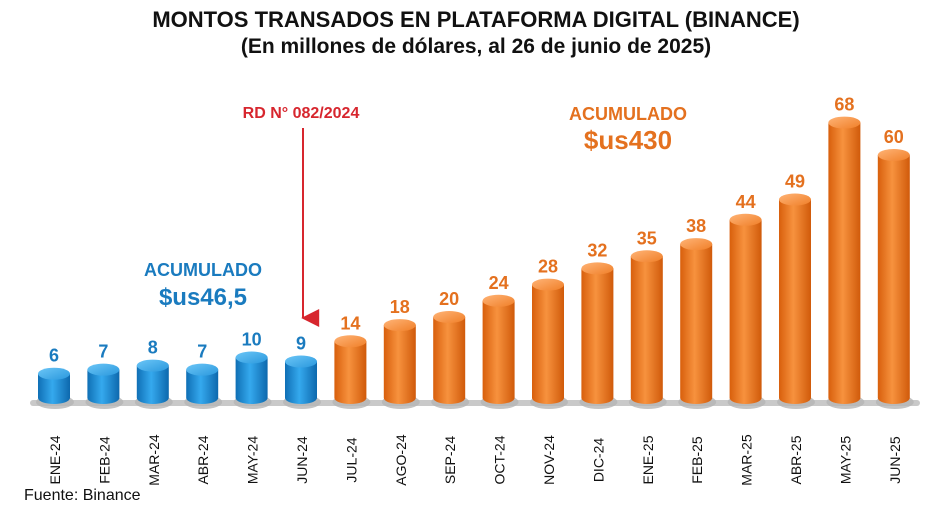 The width and height of the screenshot is (952, 513). I want to click on bar-sep-24-cap, so click(449, 317).